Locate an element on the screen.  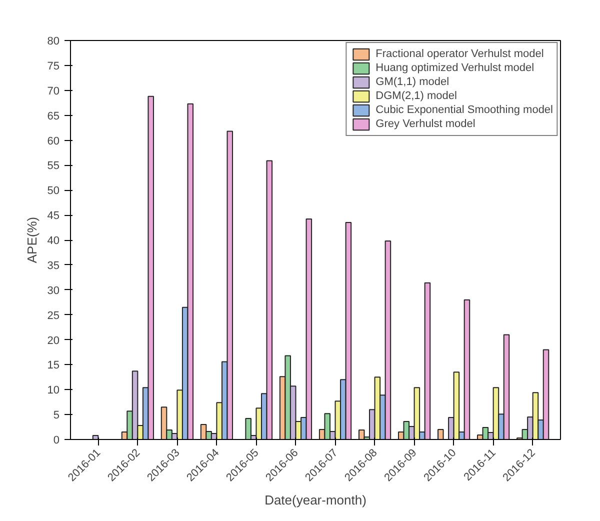
legend-label: DGM(2,1) model is located at coordinates (416, 96).